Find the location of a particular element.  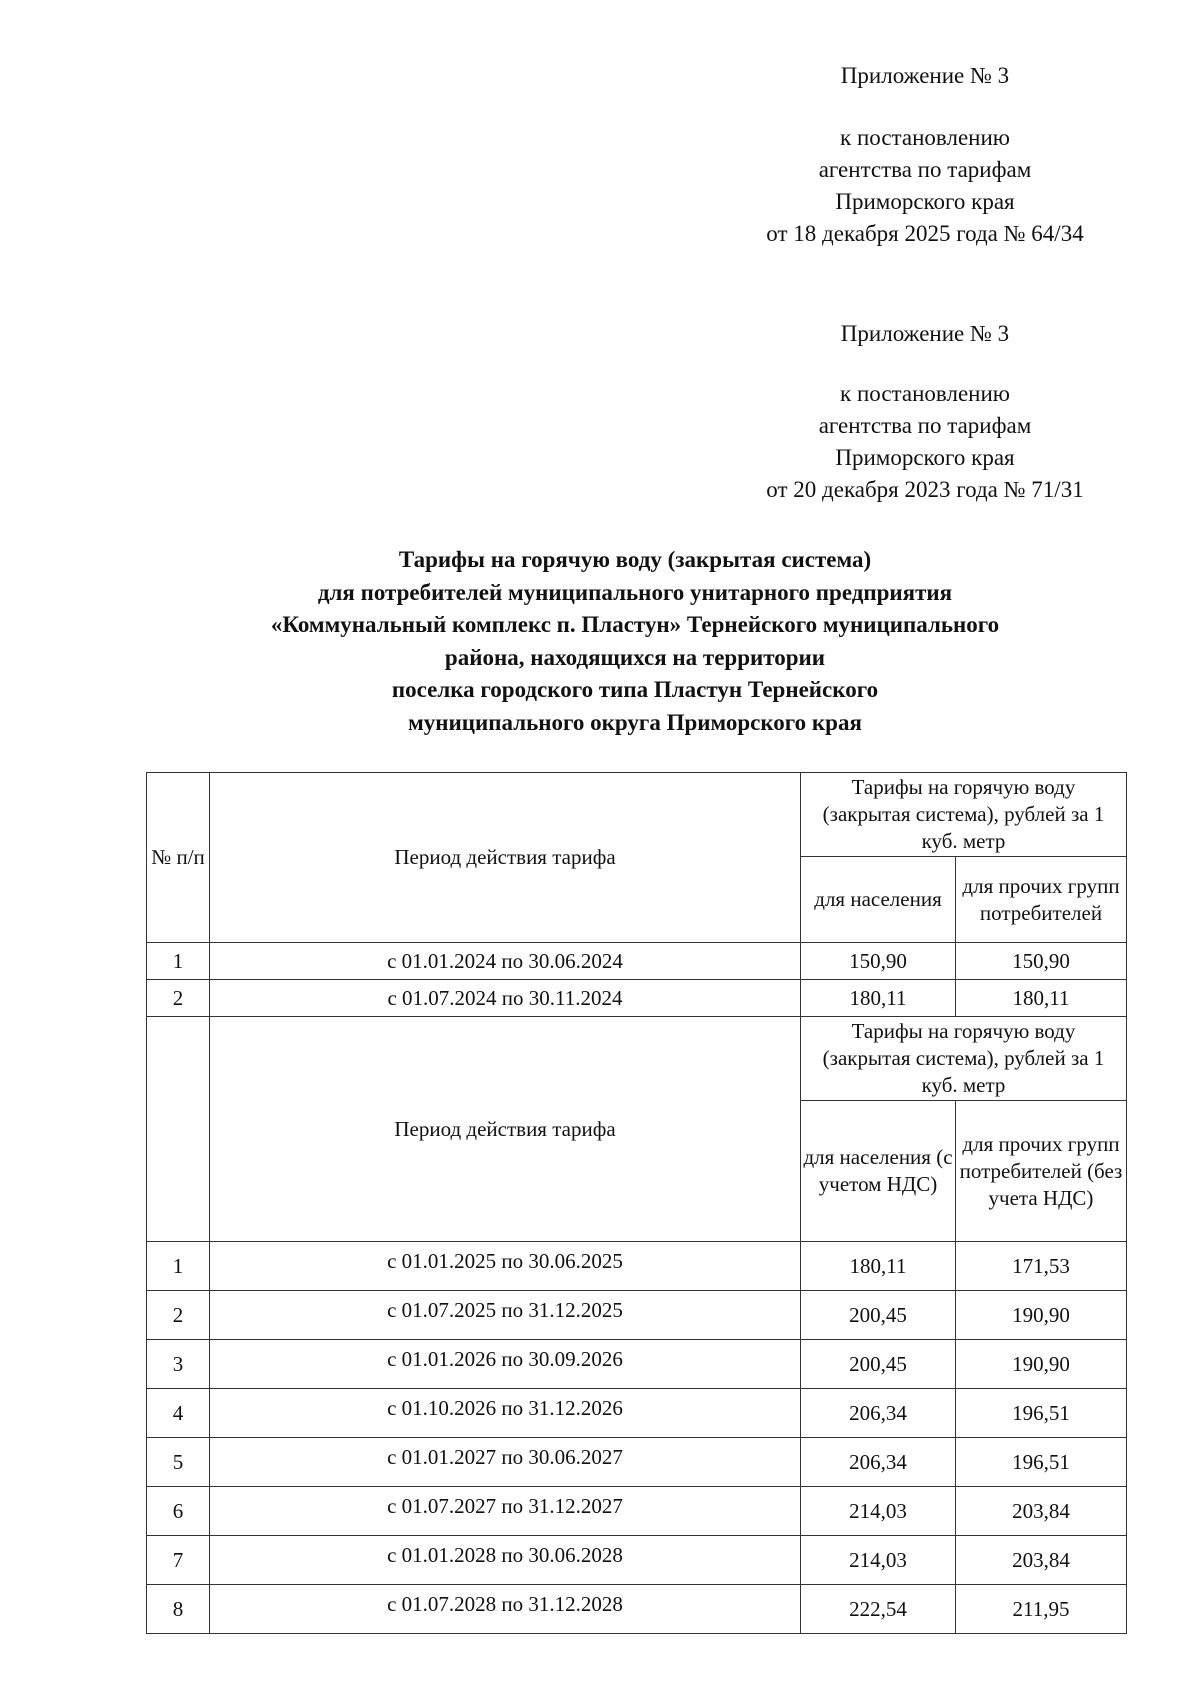

header-num: № п/п is located at coordinates (178, 857).